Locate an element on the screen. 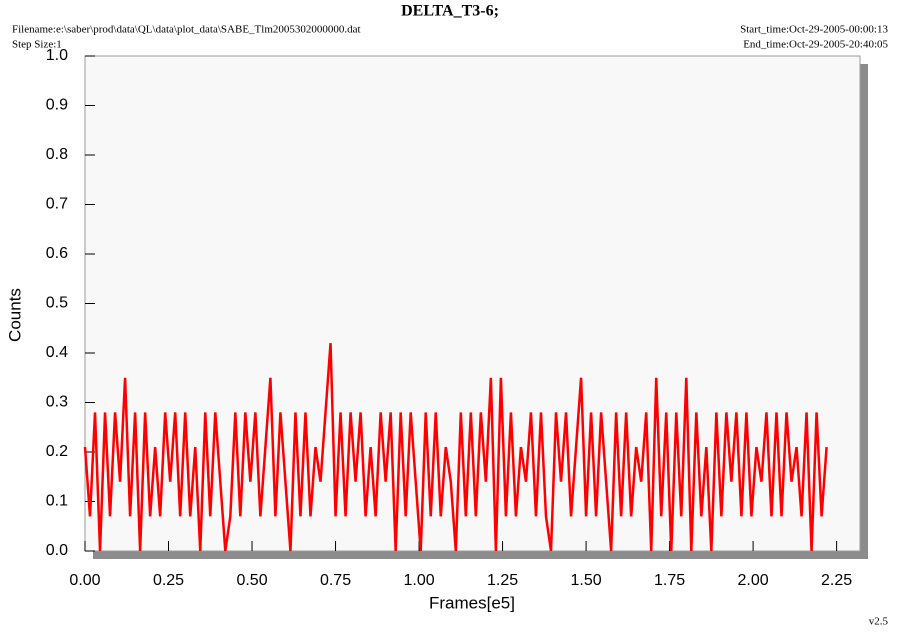 The width and height of the screenshot is (900, 635). y-tick-label: 0.1 is located at coordinates (57, 501).